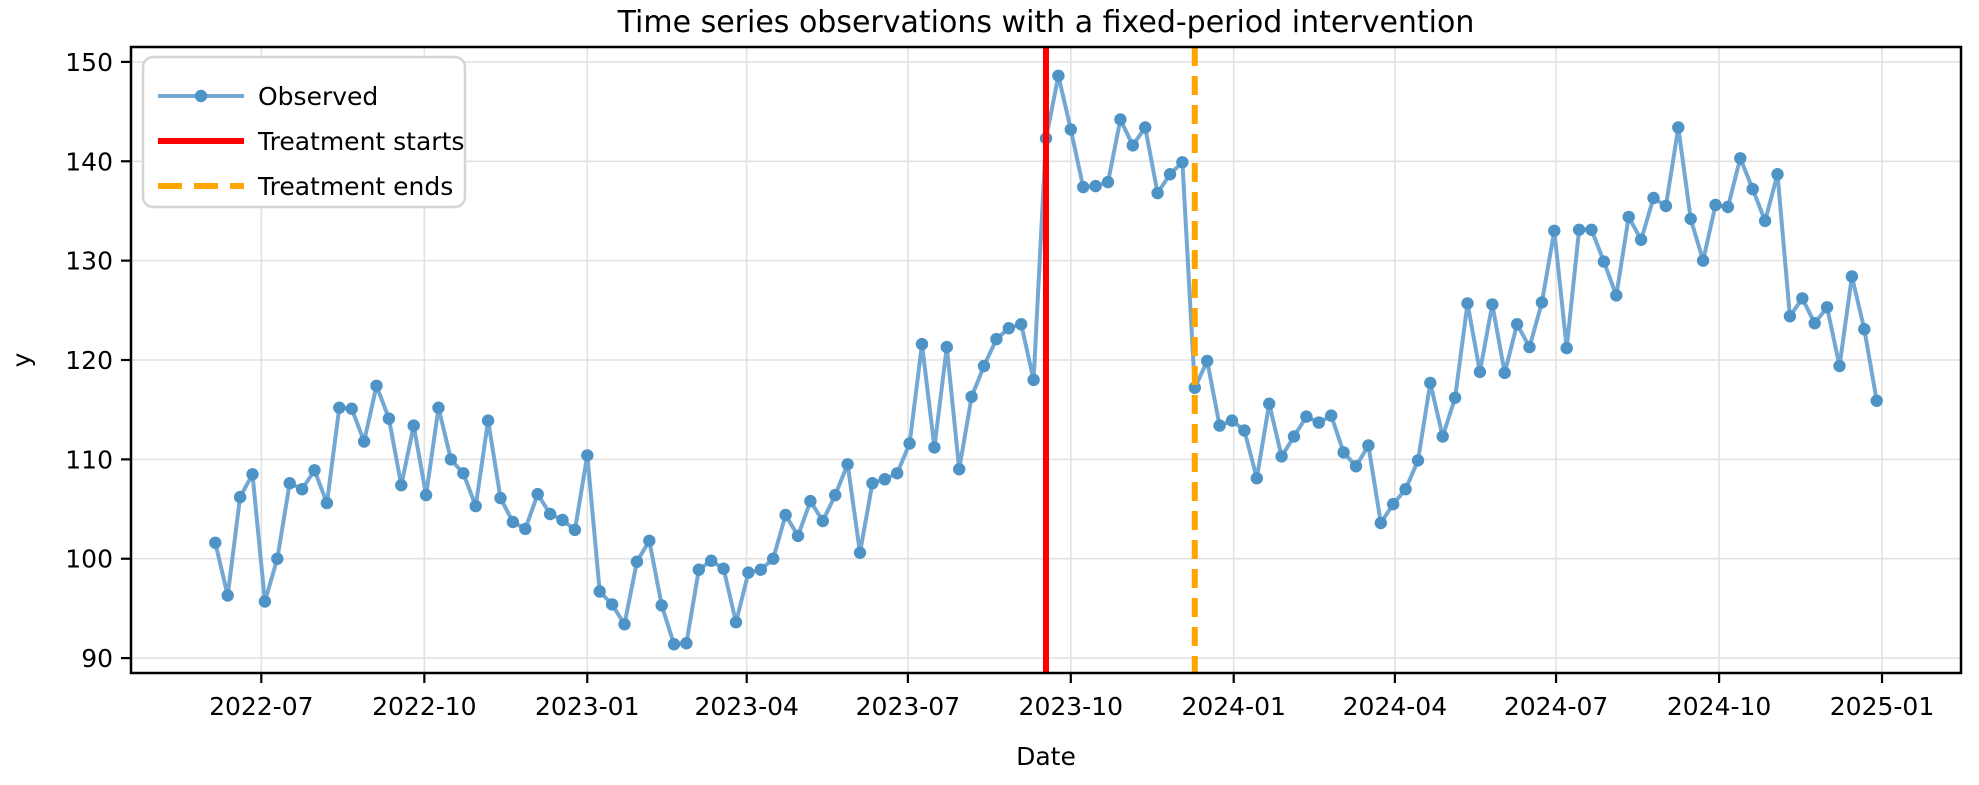  What do you see at coordinates (318, 96) in the screenshot?
I see `legend-label: Observed` at bounding box center [318, 96].